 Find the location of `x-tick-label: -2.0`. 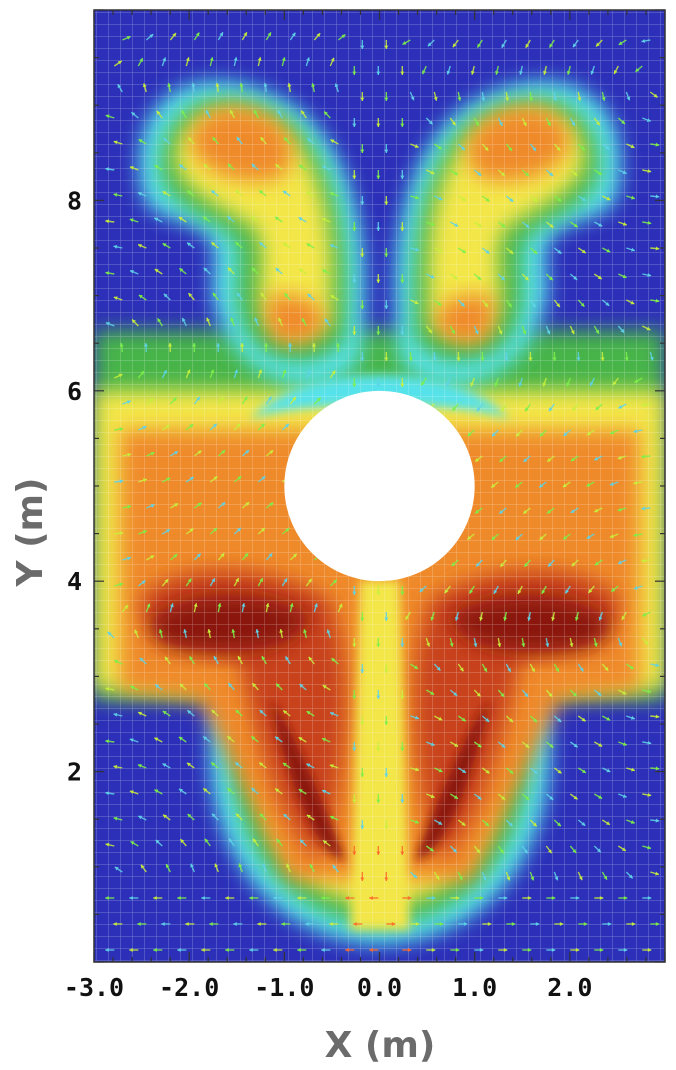

x-tick-label: -2.0 is located at coordinates (189, 987).